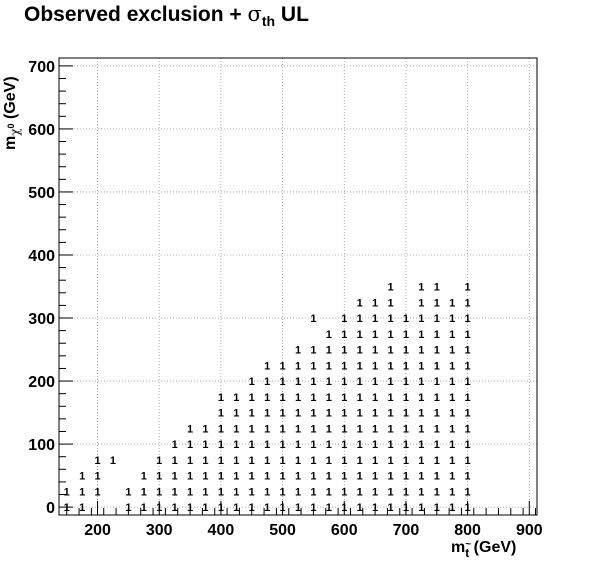 This screenshot has height=572, width=596. I want to click on y-label-sub-wrap: χ0, so click(14, 129).